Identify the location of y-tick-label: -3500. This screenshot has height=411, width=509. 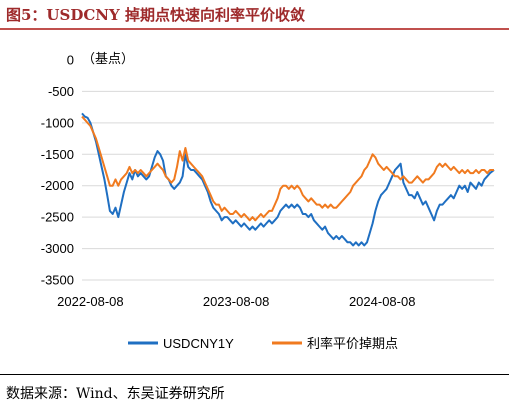
(57, 280).